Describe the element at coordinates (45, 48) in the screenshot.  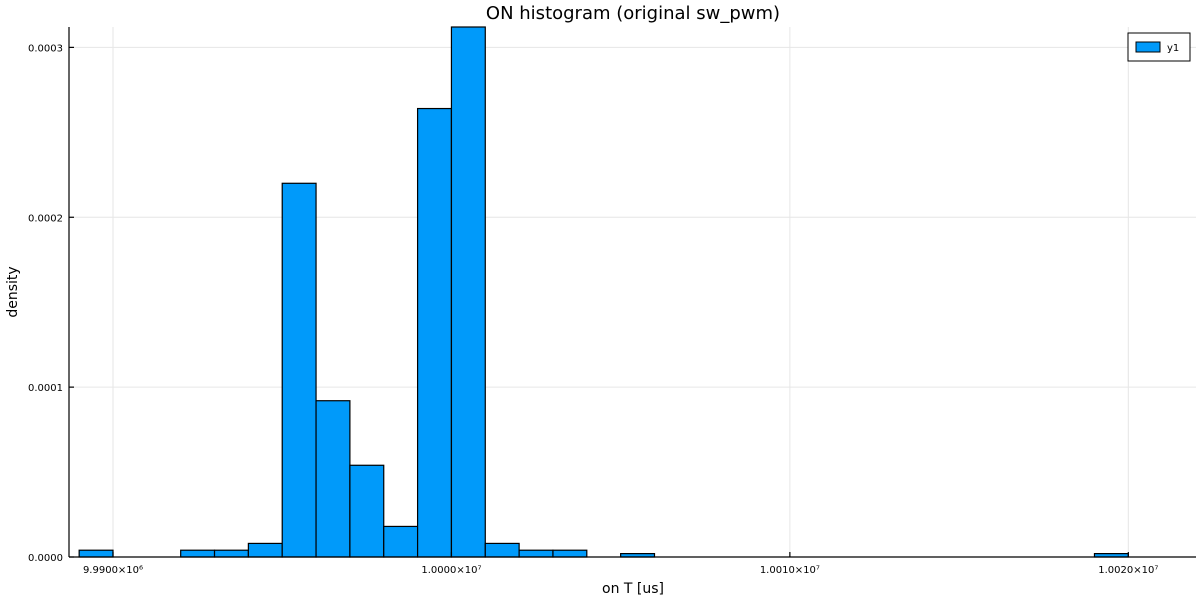
I see `y-tick-label: 0.0003` at that location.